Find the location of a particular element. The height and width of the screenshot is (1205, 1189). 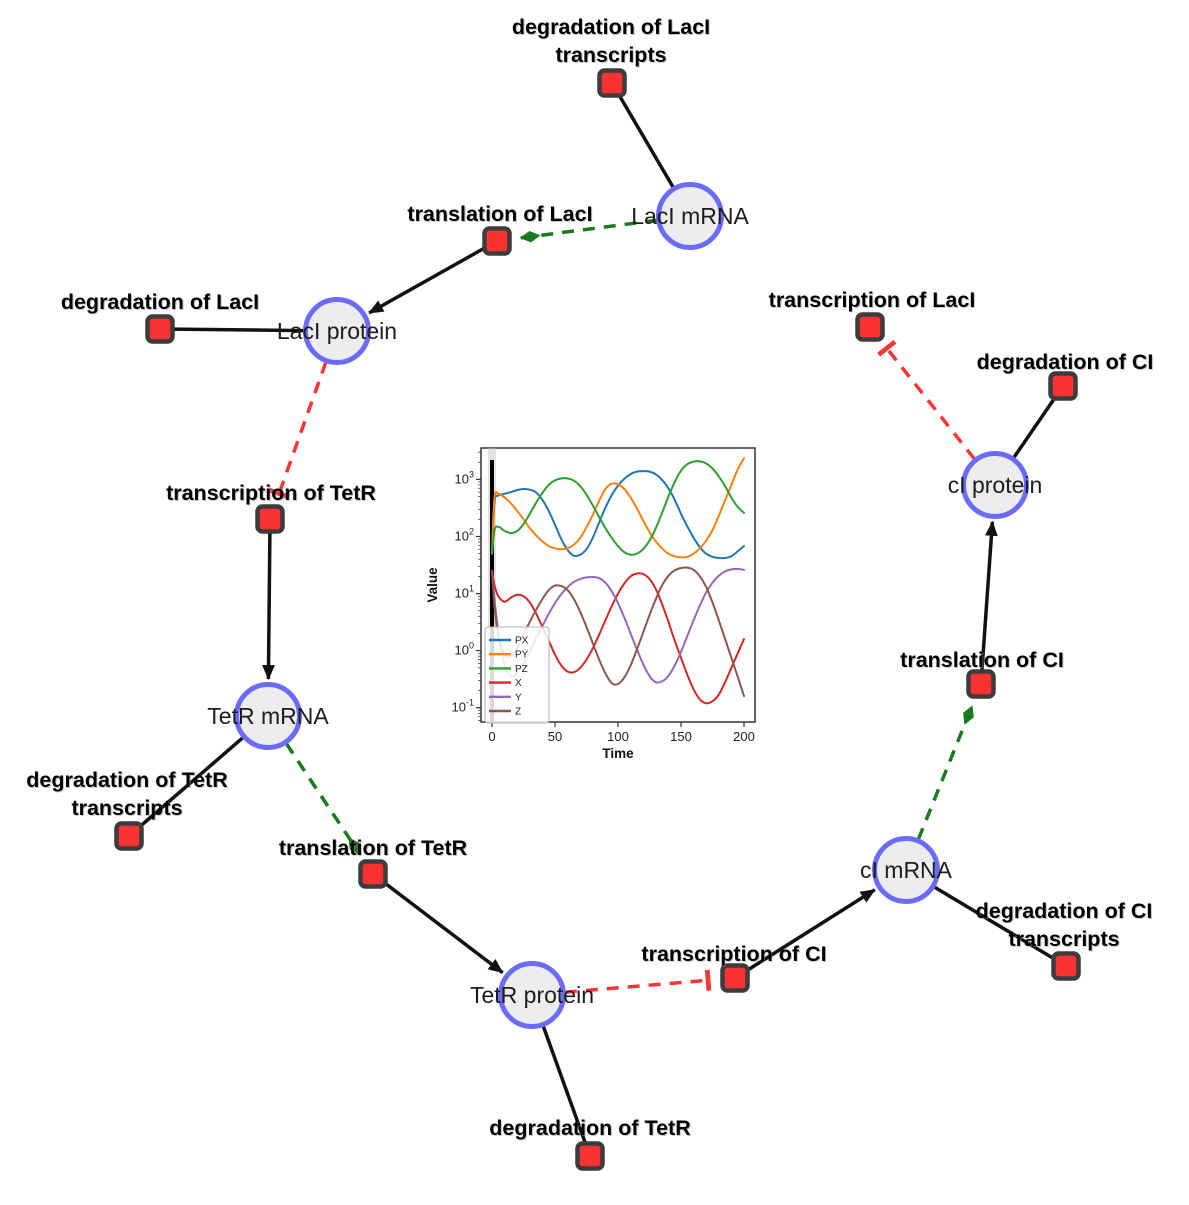

legend-label-PY: PY is located at coordinates (522, 655).